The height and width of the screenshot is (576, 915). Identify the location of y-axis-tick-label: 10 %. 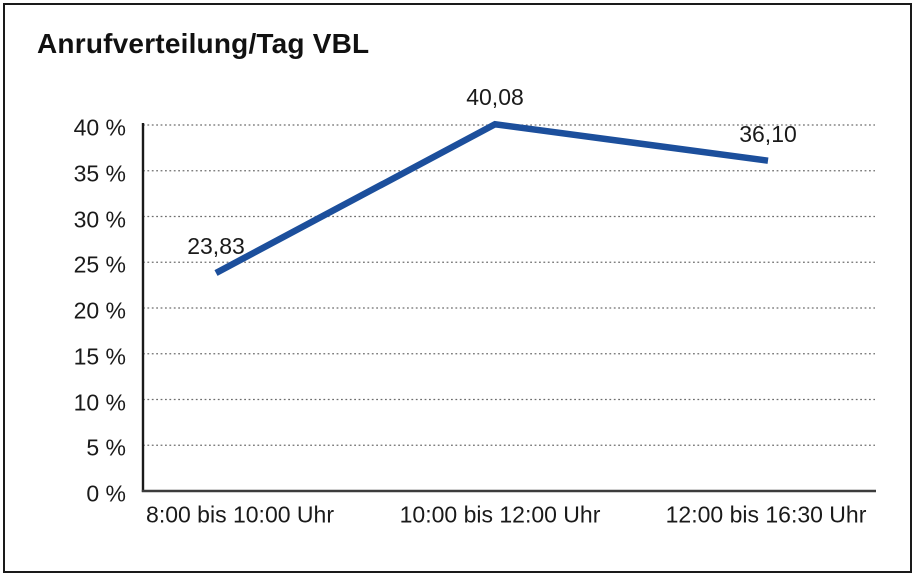
(99, 402).